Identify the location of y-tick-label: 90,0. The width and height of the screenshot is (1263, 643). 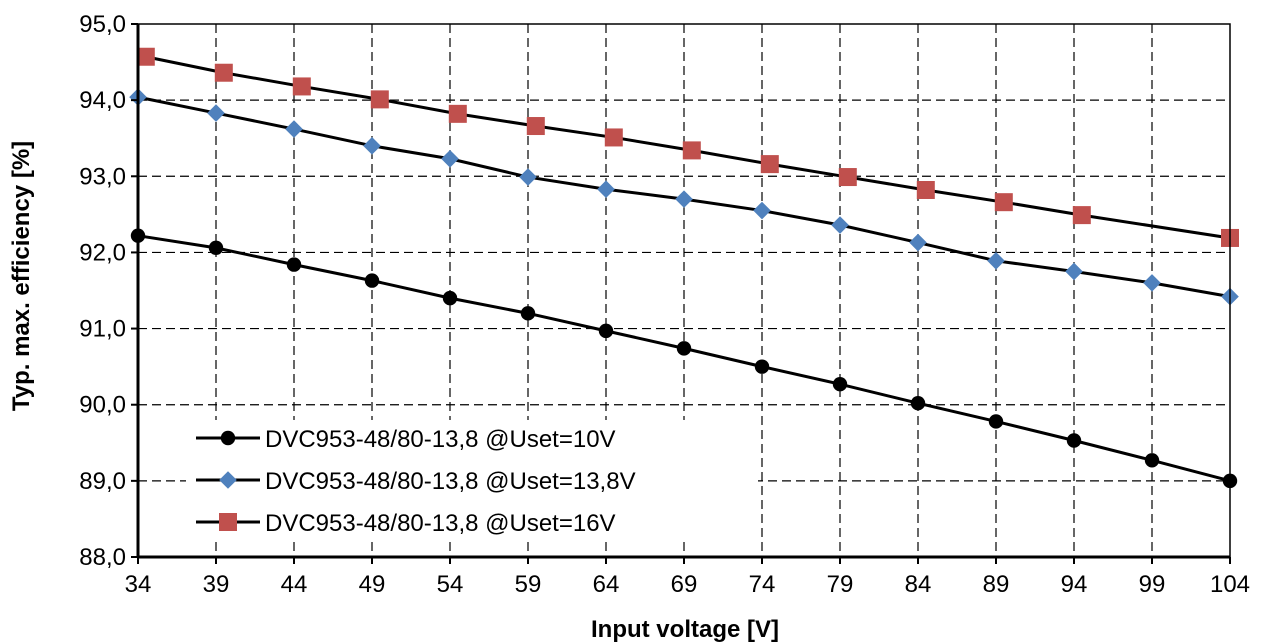
(102, 405).